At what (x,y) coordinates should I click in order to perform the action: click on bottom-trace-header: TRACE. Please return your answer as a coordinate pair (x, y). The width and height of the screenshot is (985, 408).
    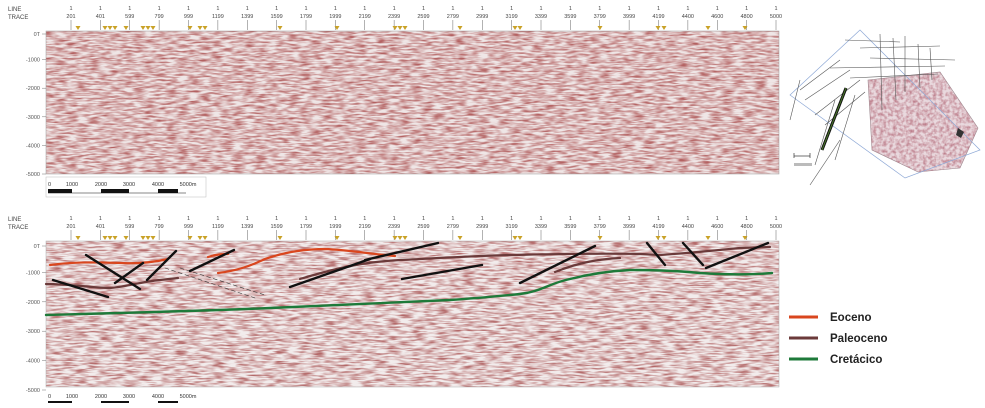
    Looking at the image, I should click on (18, 228).